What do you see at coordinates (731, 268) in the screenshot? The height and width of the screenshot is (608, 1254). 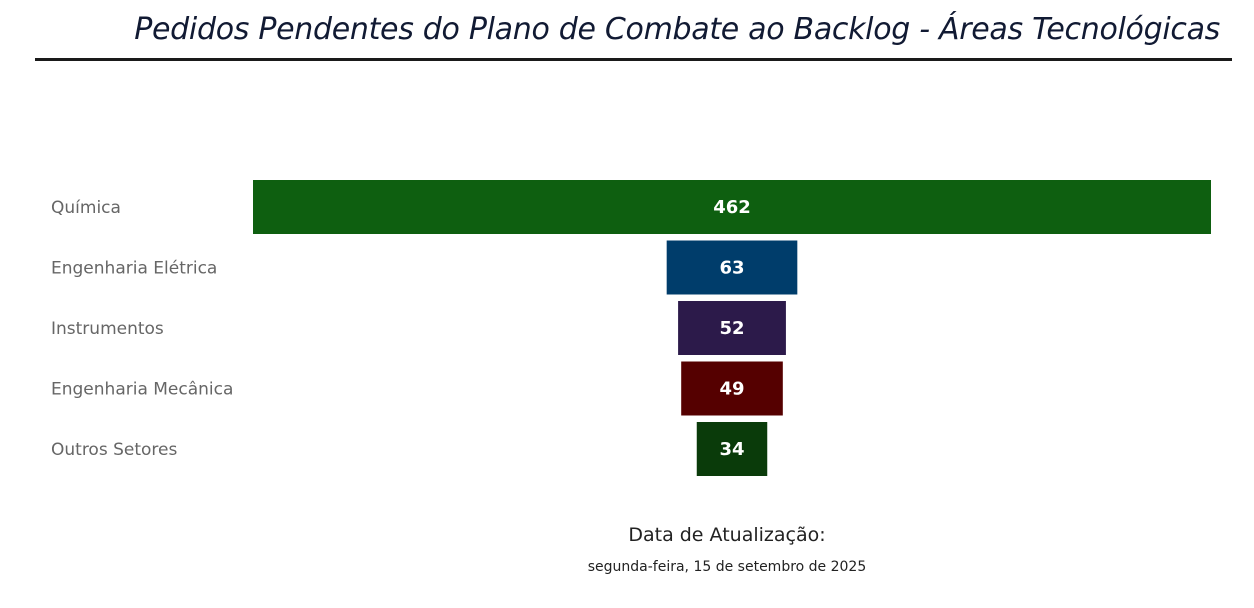 I see `data-label-1: 63` at bounding box center [731, 268].